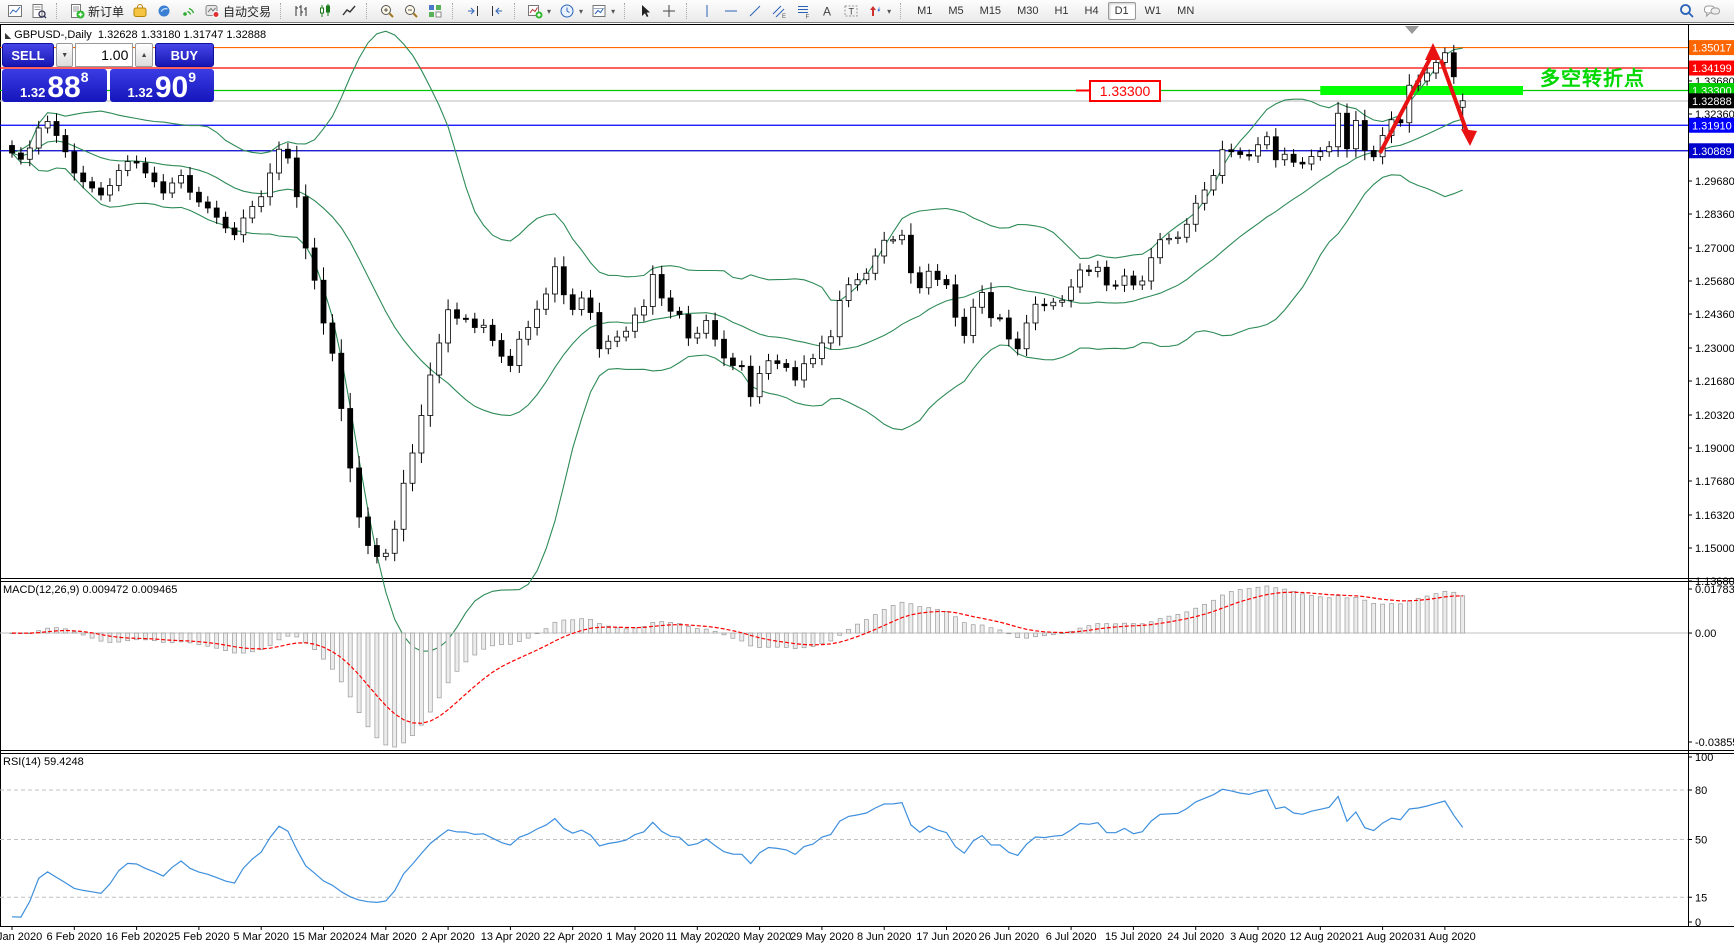  I want to click on price-badge-label: 1.30889, so click(1712, 152).